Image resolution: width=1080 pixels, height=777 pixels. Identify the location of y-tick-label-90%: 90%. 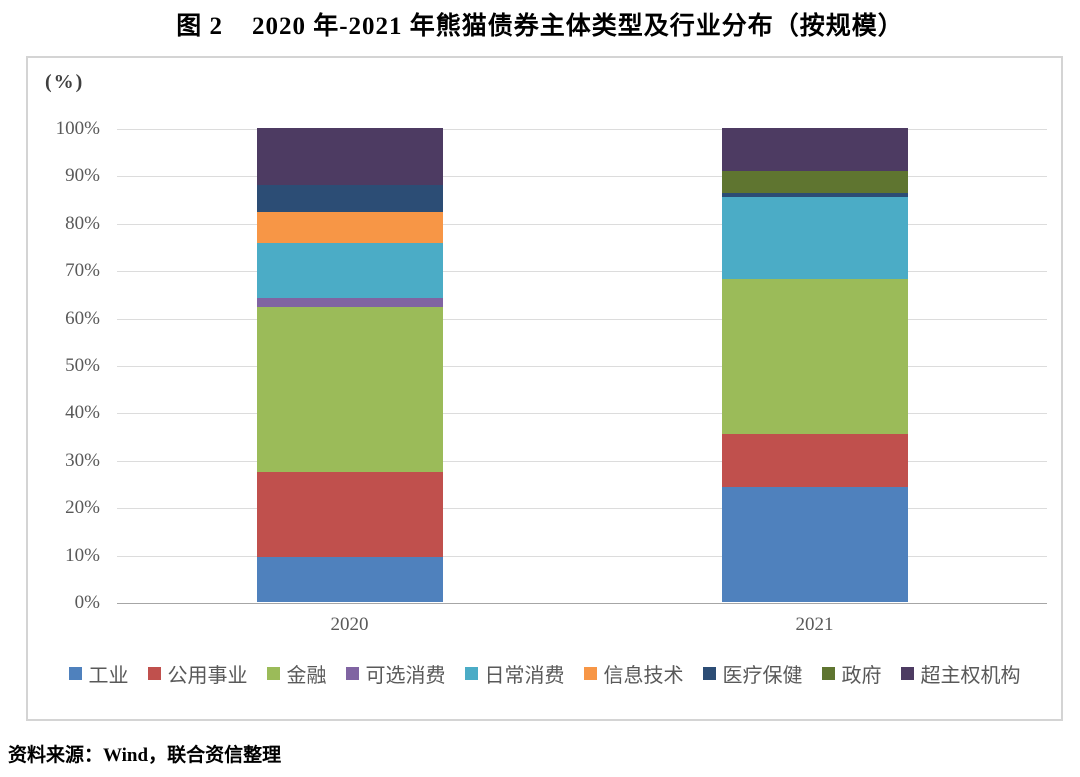
(82, 176).